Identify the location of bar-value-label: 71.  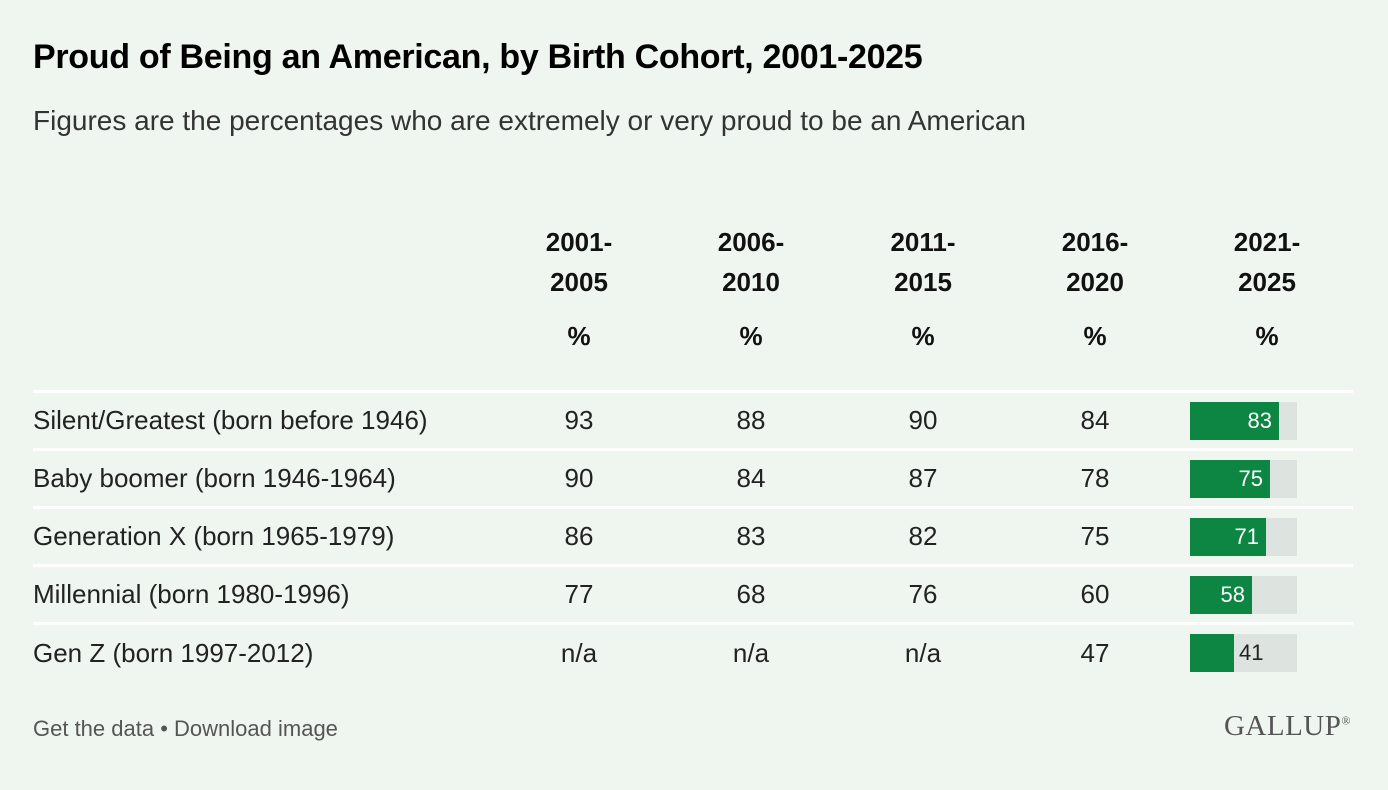
(1246, 536).